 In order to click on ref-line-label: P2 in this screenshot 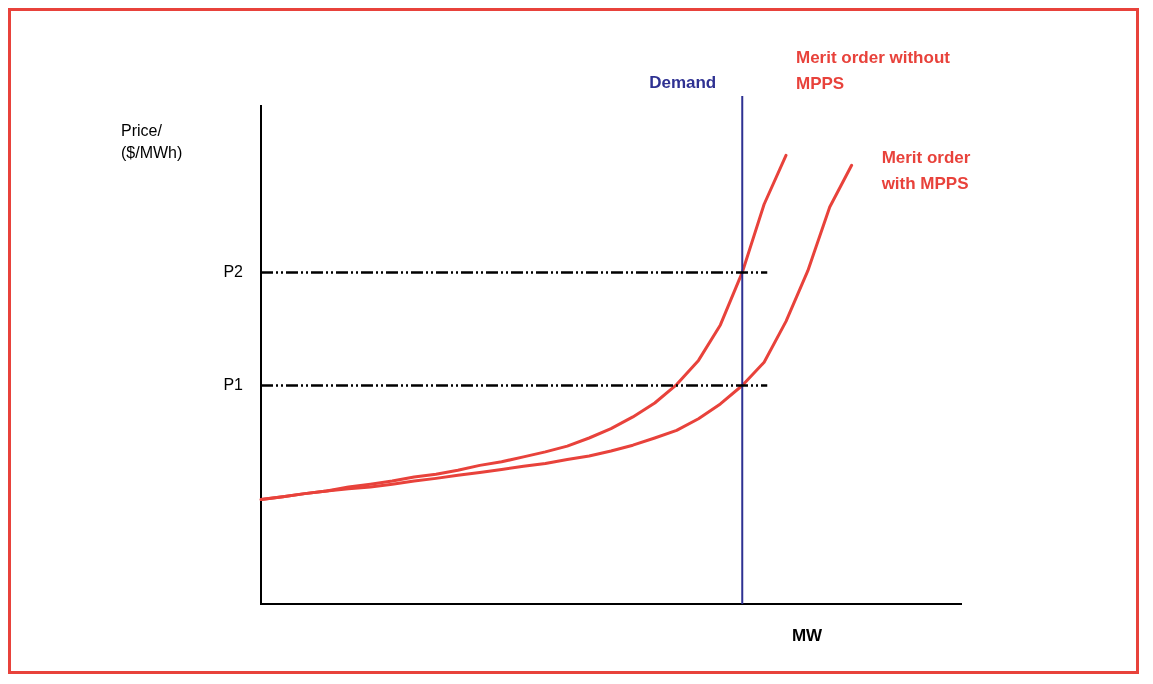, I will do `click(233, 271)`.